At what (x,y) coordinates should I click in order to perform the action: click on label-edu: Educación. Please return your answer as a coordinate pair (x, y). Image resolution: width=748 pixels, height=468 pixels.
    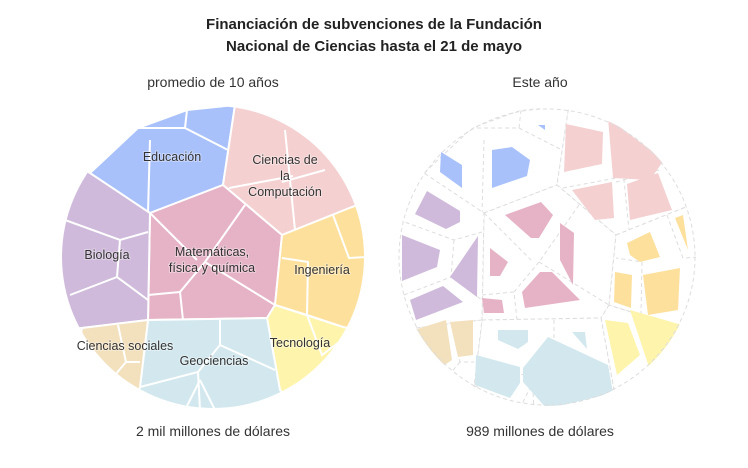
    Looking at the image, I should click on (172, 157).